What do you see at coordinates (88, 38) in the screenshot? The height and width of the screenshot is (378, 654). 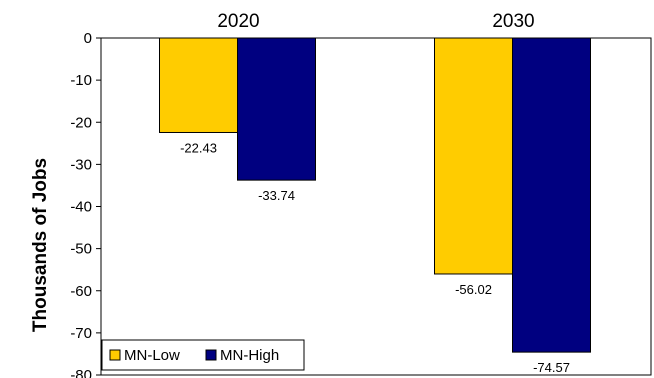 I see `y-tick-label: 0` at bounding box center [88, 38].